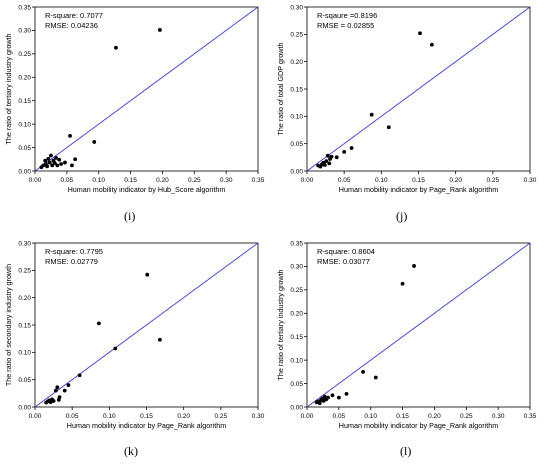  Describe the element at coordinates (346, 251) in the screenshot. I see `stats-annotation: R-square: 0.8604` at that location.